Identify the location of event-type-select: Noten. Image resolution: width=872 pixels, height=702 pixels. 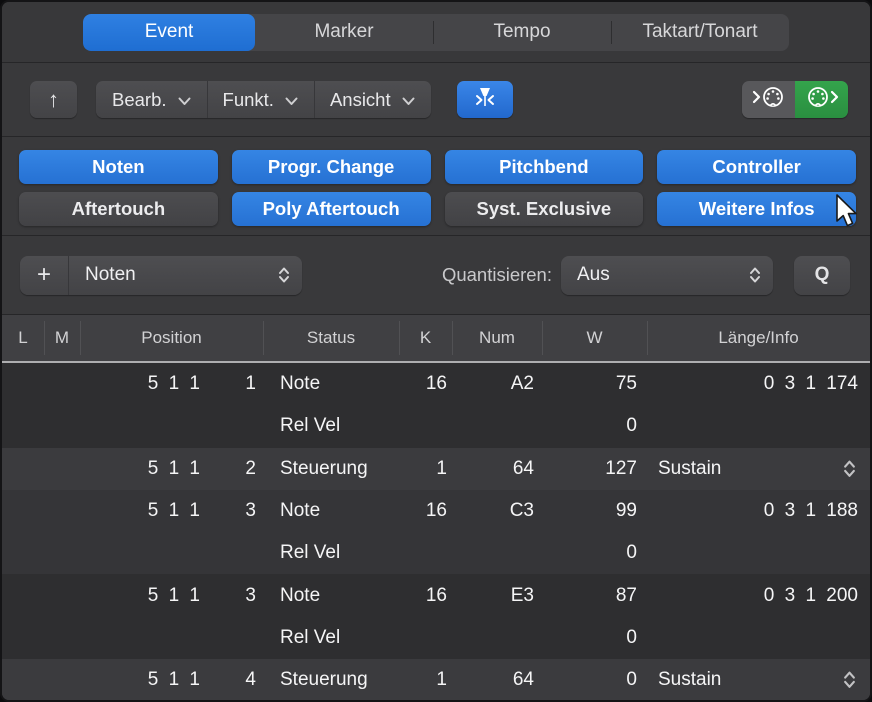
(185, 275).